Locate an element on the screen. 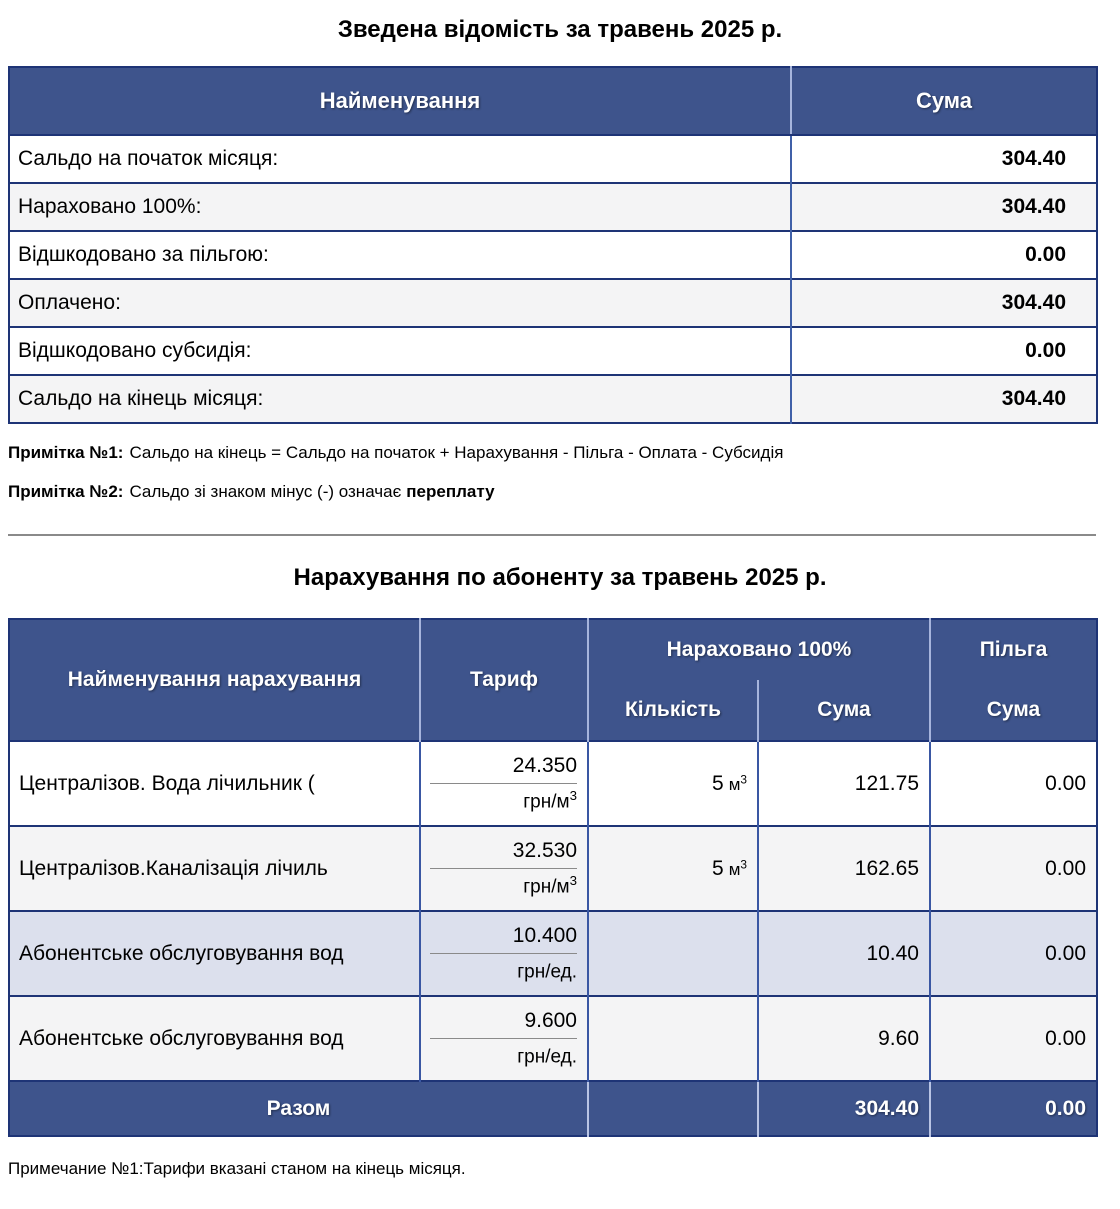  note-2-label: Примітка №2: is located at coordinates (66, 491).